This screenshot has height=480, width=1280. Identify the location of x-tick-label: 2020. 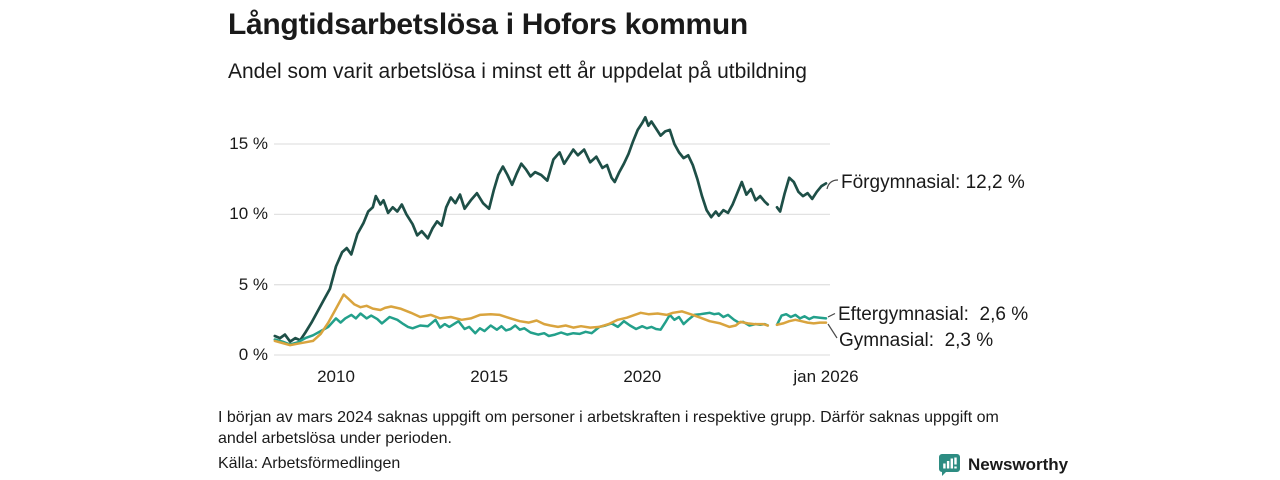
(642, 376).